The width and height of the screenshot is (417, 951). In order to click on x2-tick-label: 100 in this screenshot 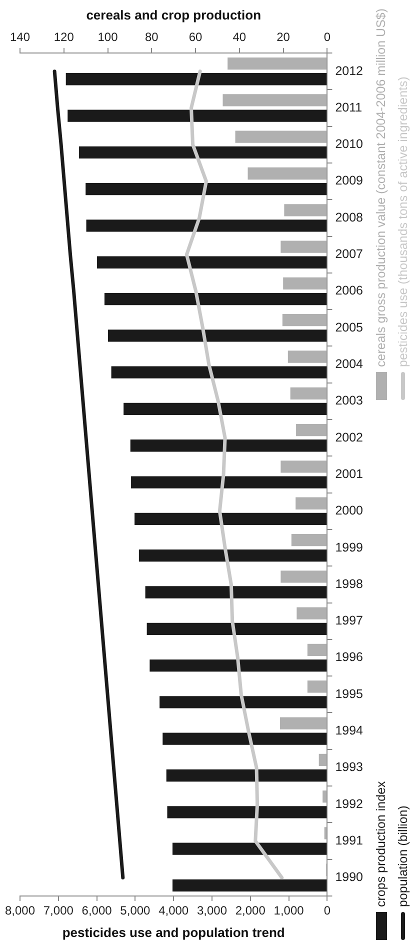, I will do `click(108, 37)`.